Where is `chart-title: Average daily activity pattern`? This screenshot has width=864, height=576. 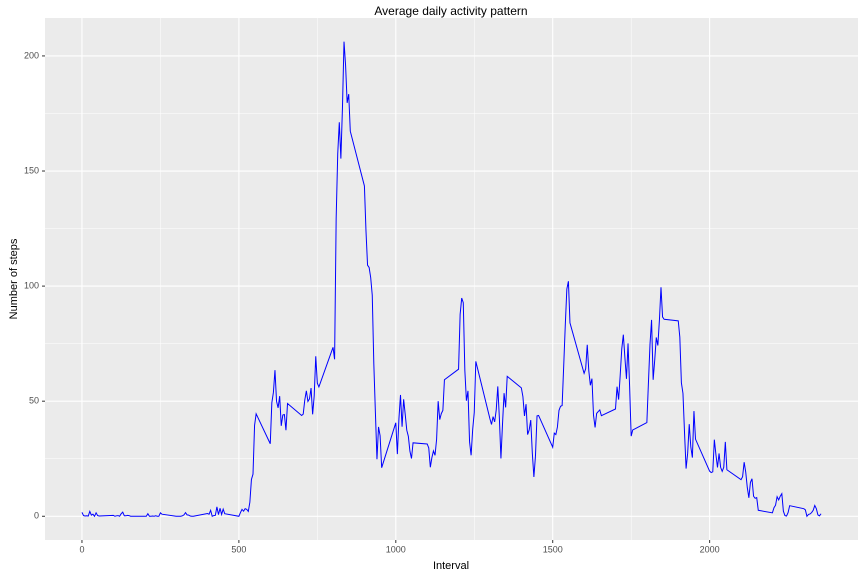 chart-title: Average daily activity pattern is located at coordinates (450, 11).